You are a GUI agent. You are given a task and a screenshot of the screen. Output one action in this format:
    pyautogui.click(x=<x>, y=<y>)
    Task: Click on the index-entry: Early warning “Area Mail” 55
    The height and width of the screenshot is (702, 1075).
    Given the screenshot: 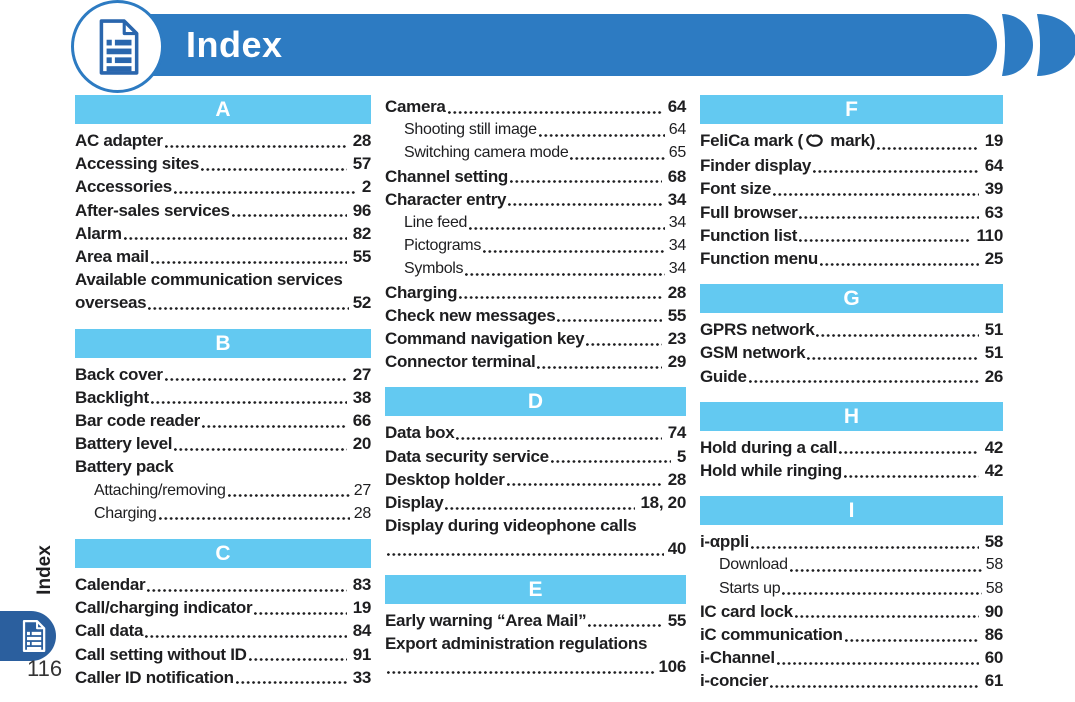 What is the action you would take?
    pyautogui.click(x=535, y=620)
    